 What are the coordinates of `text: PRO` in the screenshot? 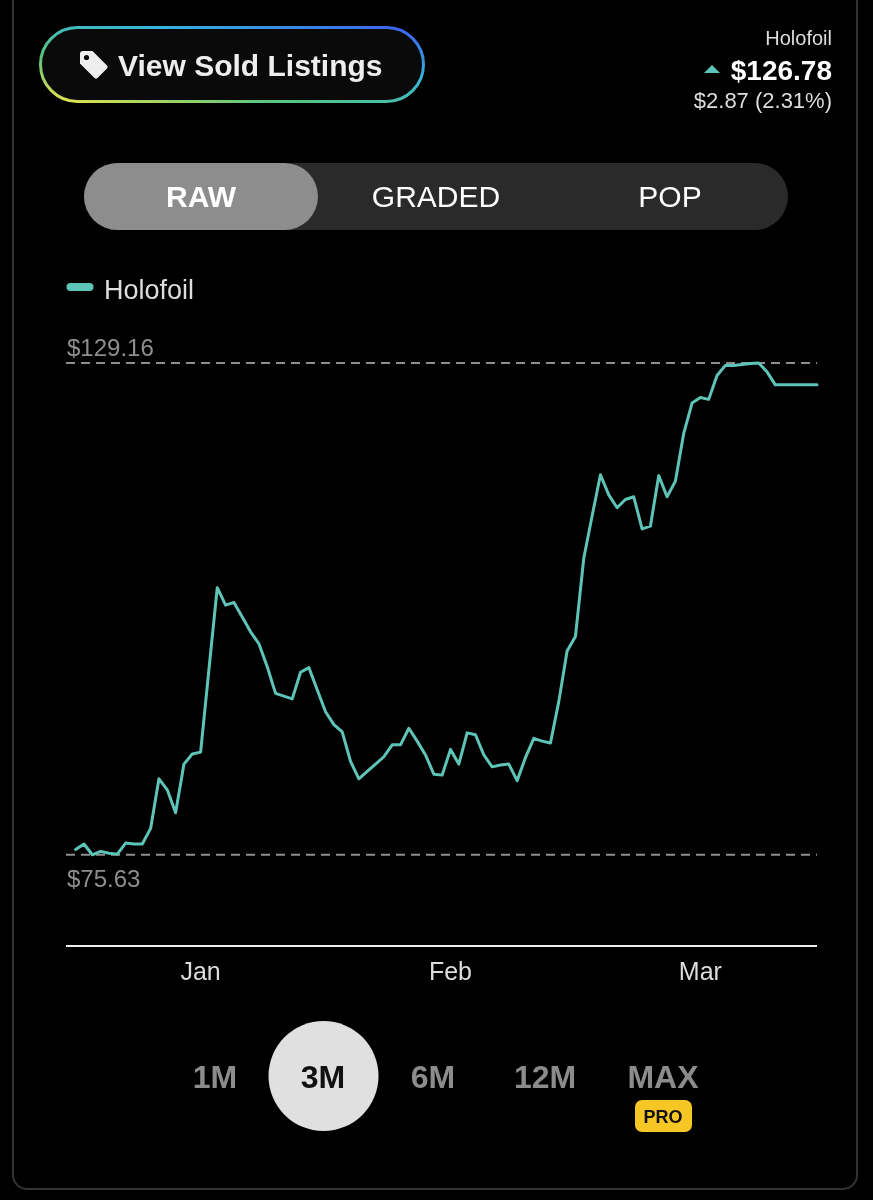 It's located at (663, 1117).